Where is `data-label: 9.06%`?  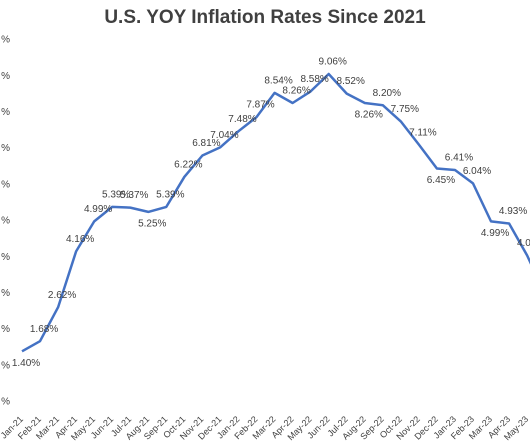
data-label: 9.06% is located at coordinates (333, 62).